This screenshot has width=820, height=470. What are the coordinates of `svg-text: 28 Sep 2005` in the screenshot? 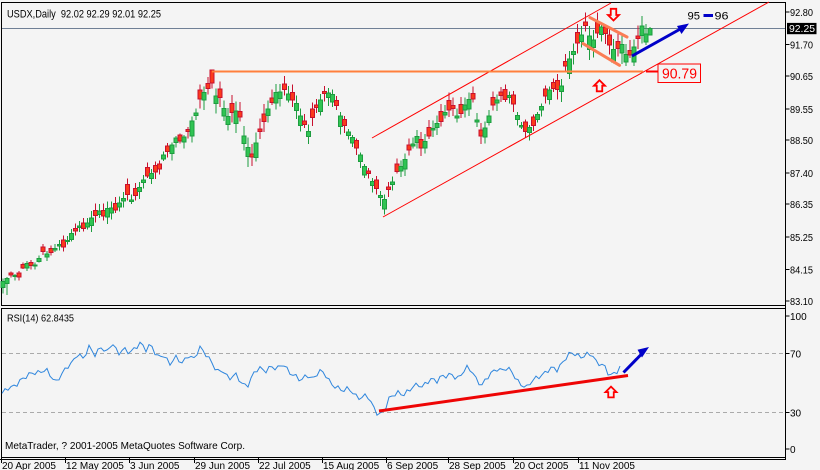 It's located at (477, 465).